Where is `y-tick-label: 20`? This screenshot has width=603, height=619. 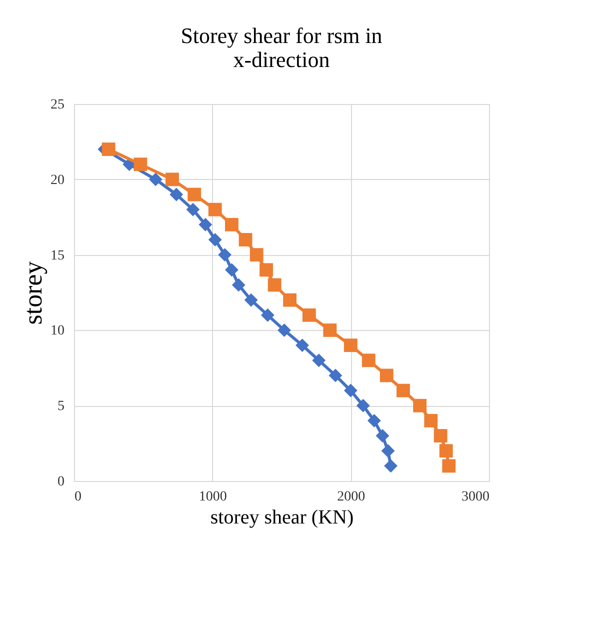
y-tick-label: 20 is located at coordinates (57, 180).